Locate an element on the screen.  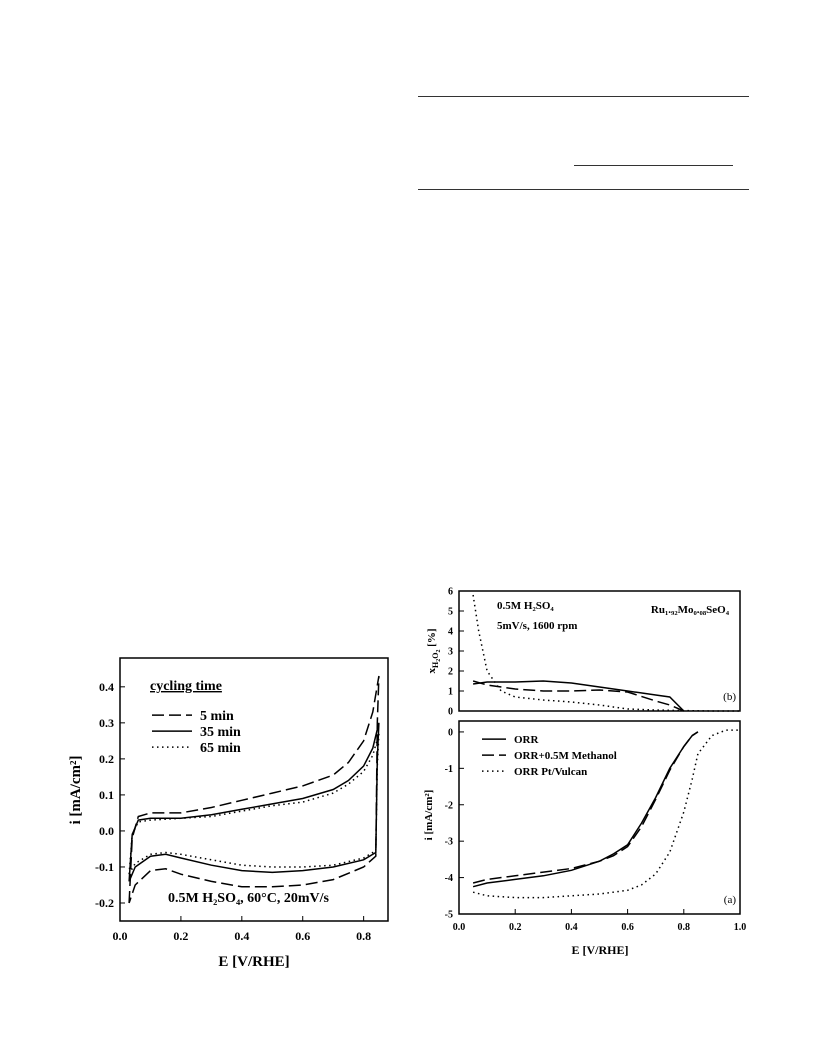
left-y-axis-label: i [mA/cm²] is located at coordinates (76, 789).